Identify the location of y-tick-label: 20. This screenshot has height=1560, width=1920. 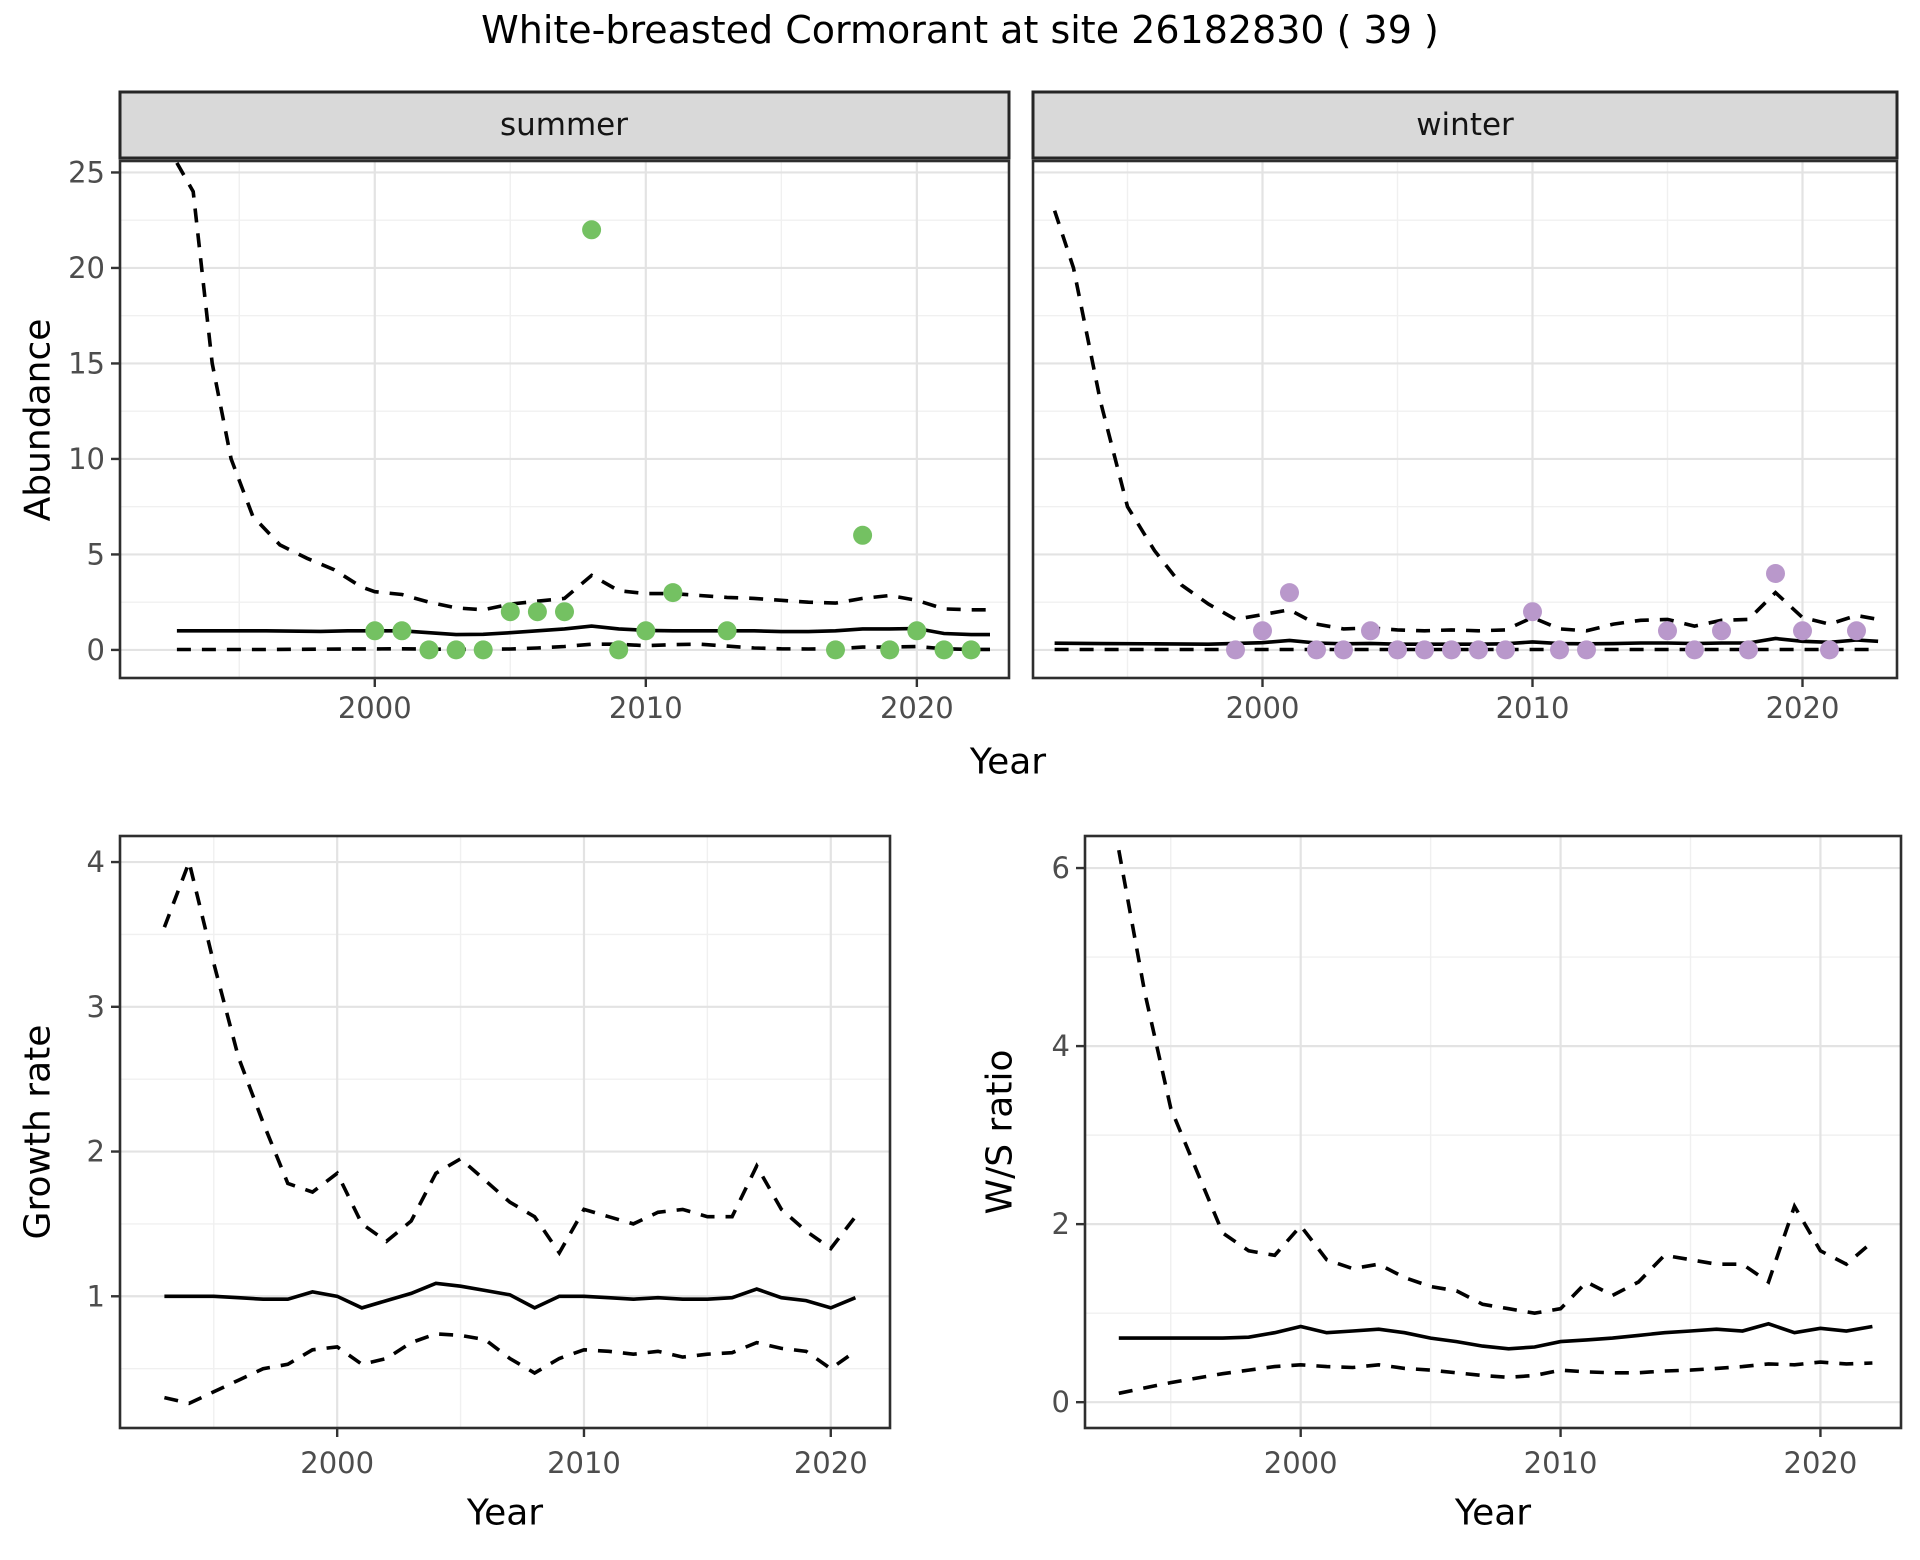
(86, 268).